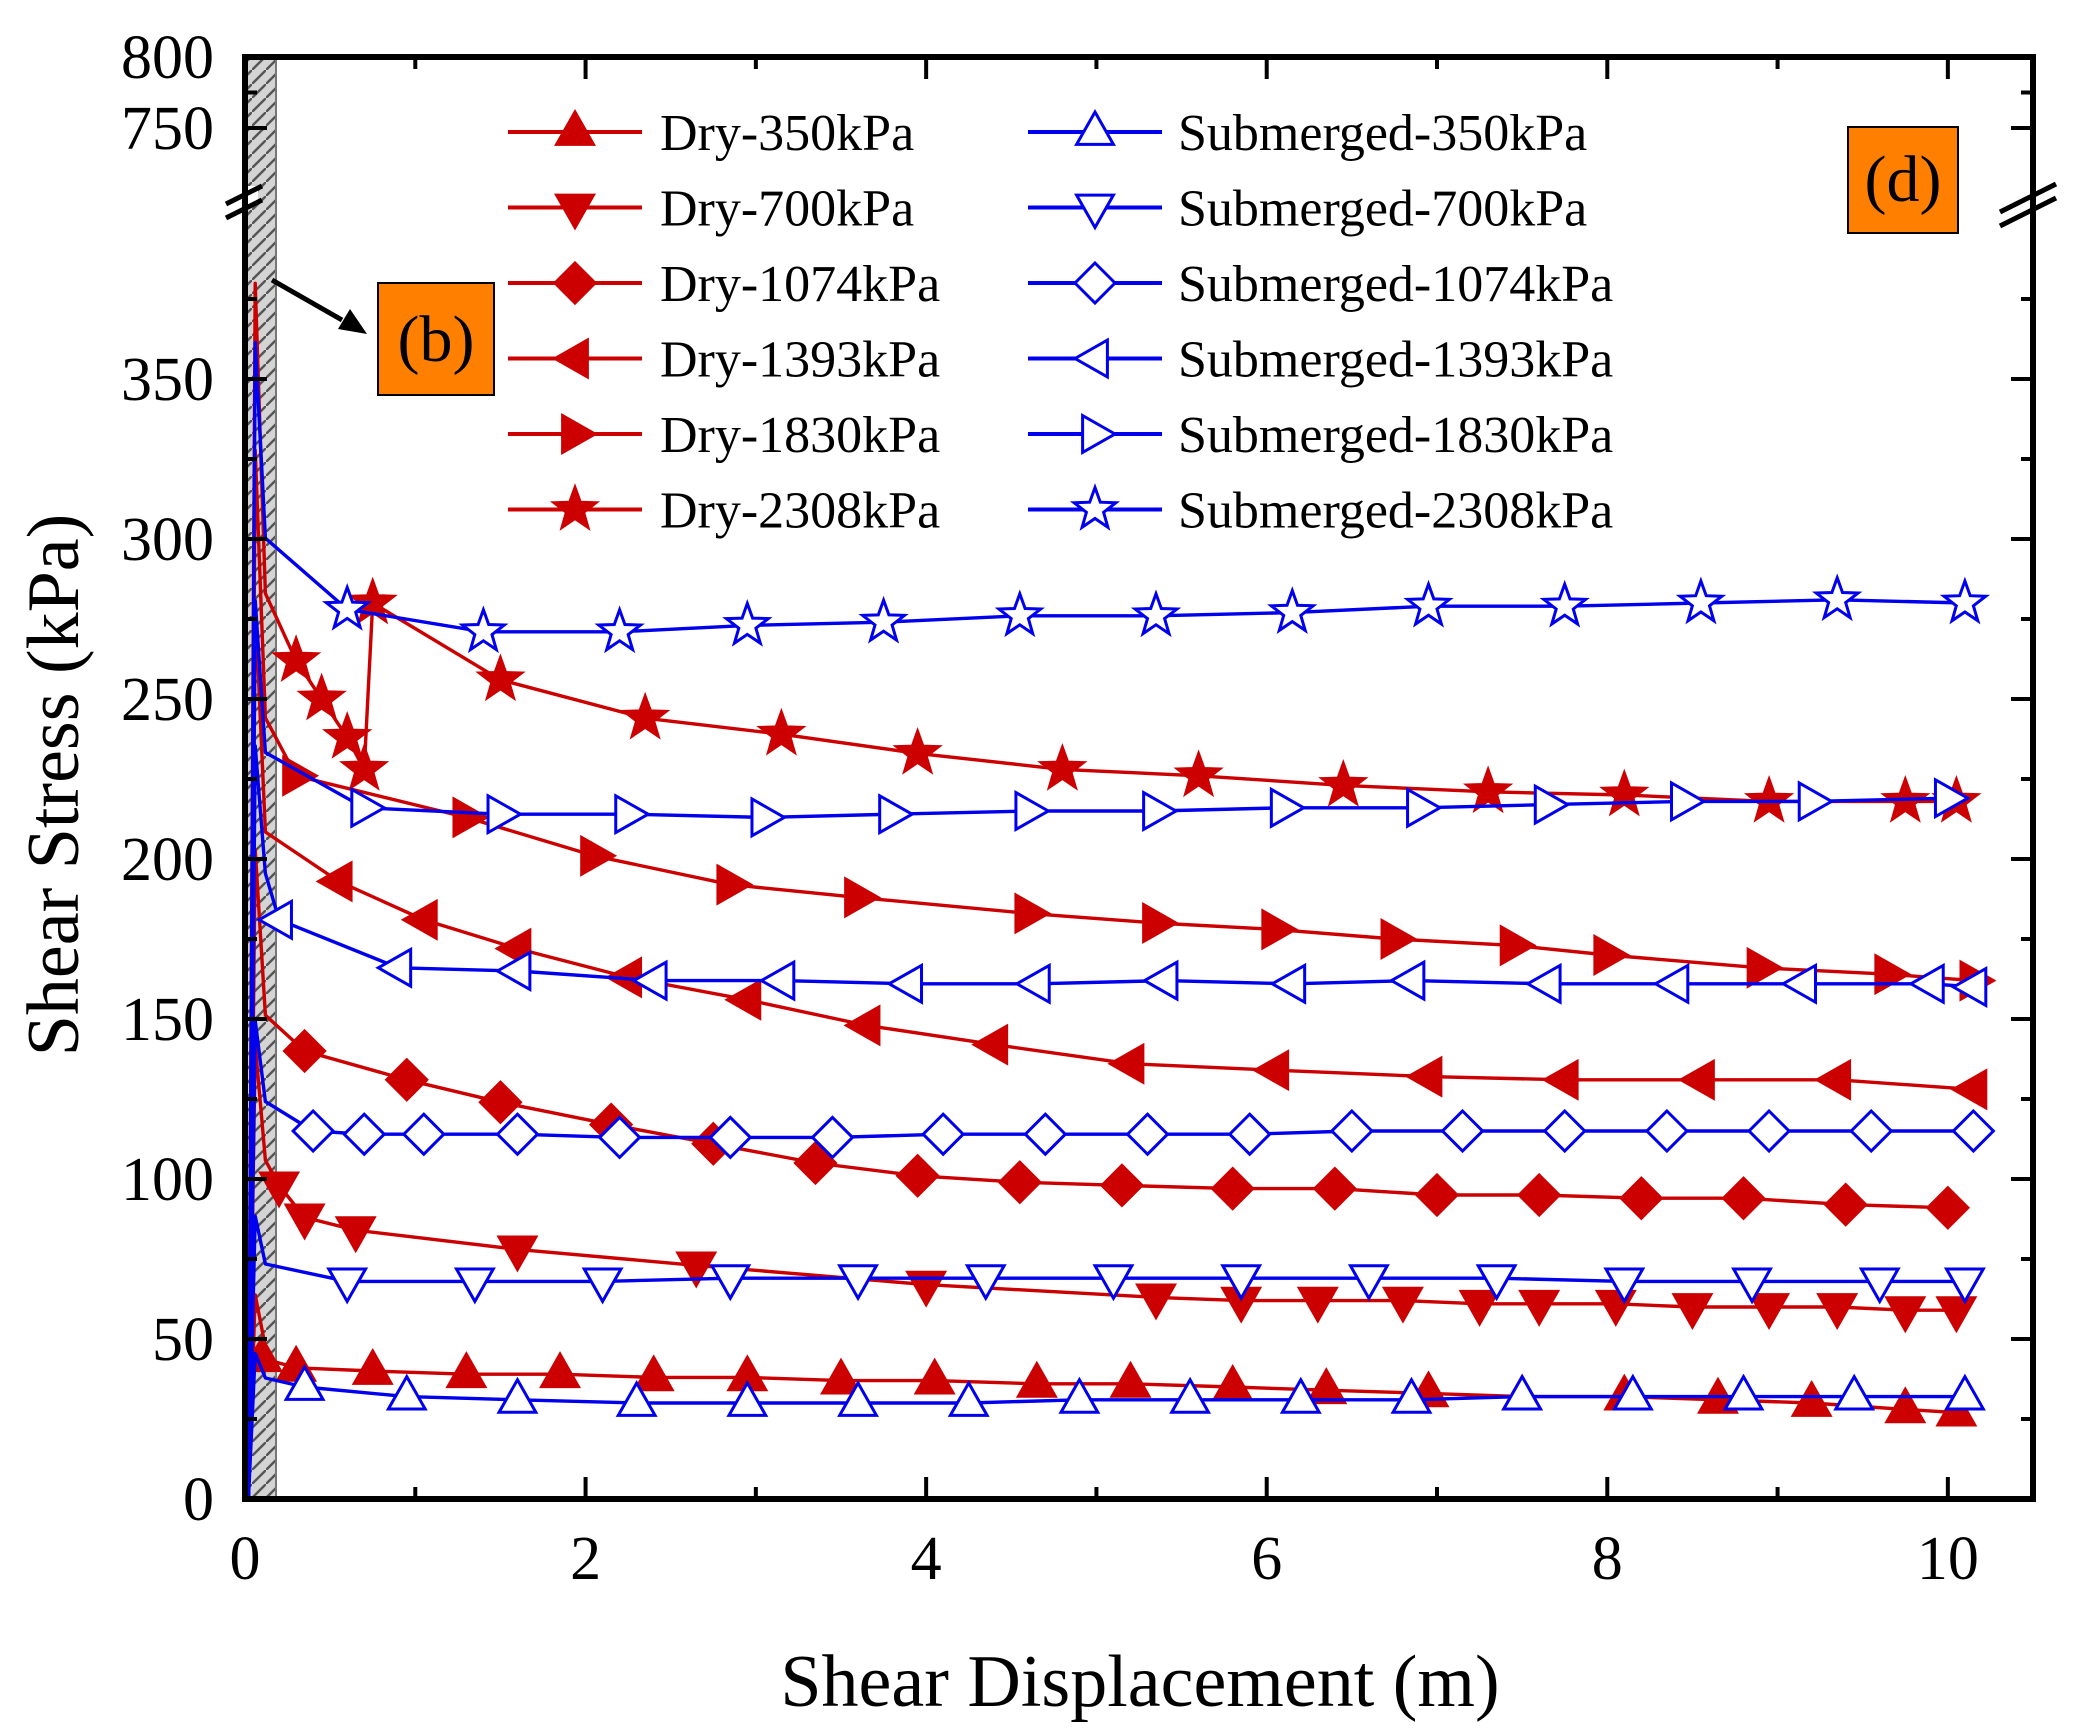 The height and width of the screenshot is (1734, 2076). Describe the element at coordinates (167, 860) in the screenshot. I see `y-tick-label: 200` at that location.